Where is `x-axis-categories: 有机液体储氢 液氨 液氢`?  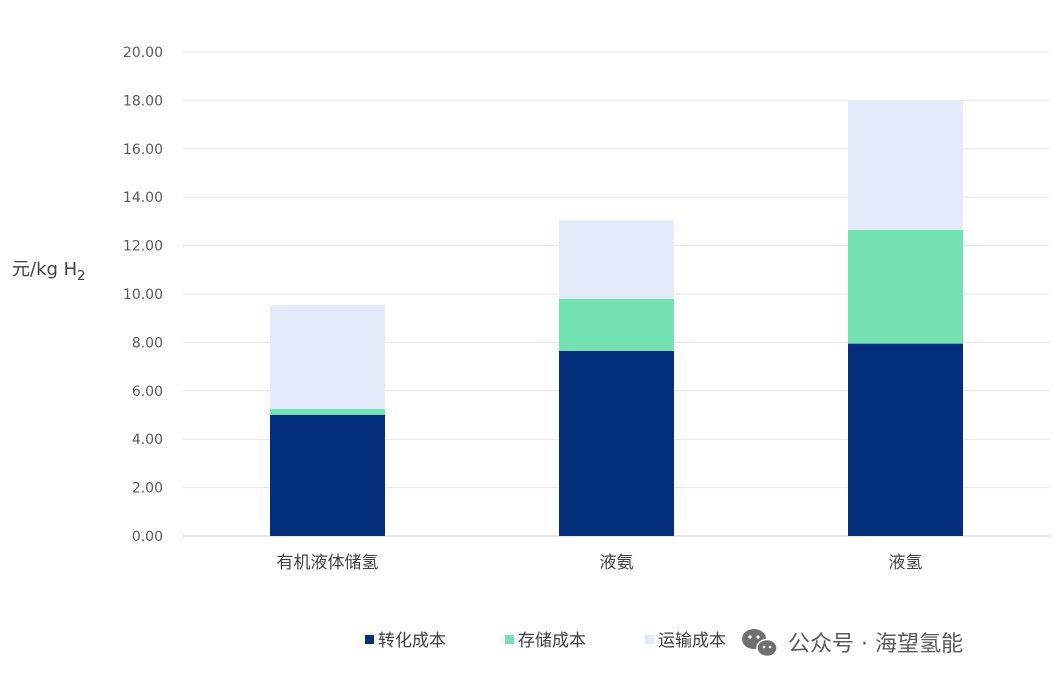 x-axis-categories: 有机液体储氢 液氨 液氢 is located at coordinates (600, 563).